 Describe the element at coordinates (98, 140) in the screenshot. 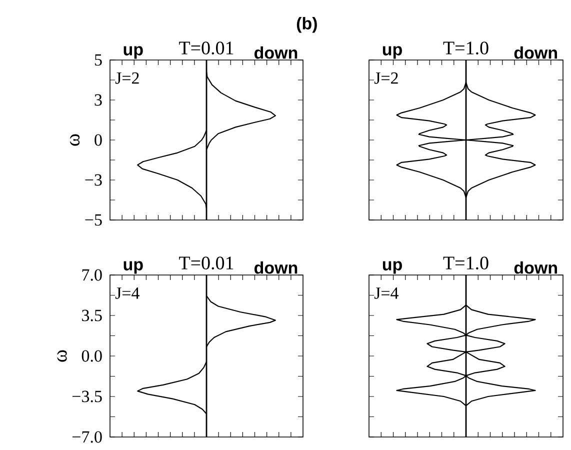

I see `y-tick-label: 0` at that location.